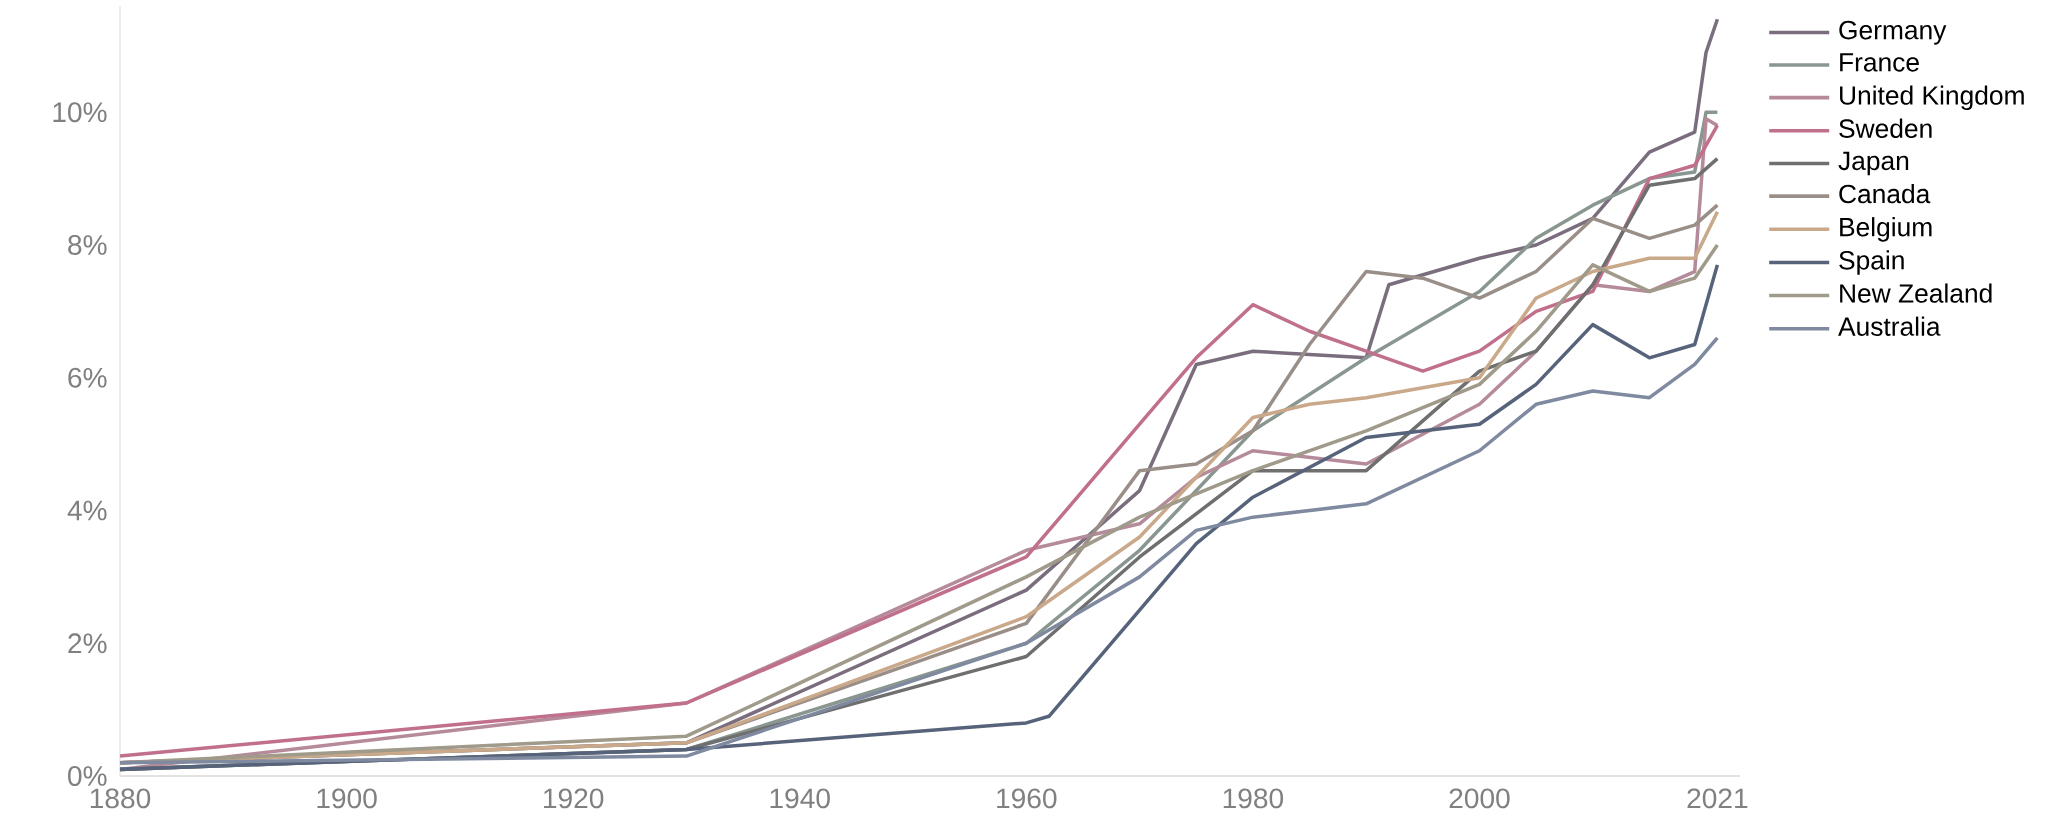 This screenshot has height=836, width=2062. What do you see at coordinates (1027, 798) in the screenshot?
I see `x-tick-label: 1960` at bounding box center [1027, 798].